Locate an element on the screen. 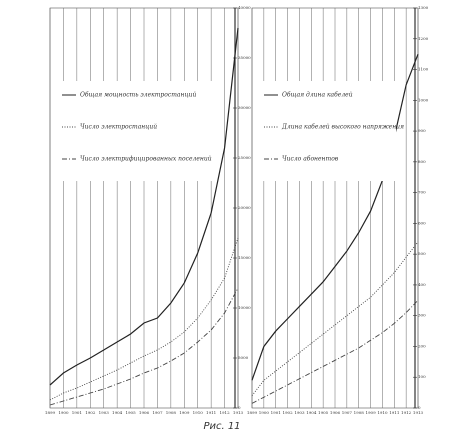  y-tick-label: 40000 is located at coordinates (244, 7).